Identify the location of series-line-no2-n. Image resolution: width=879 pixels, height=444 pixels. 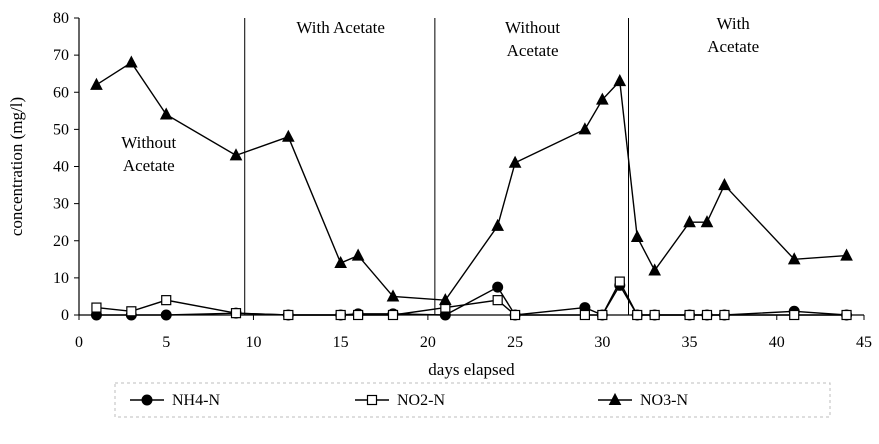
(471, 298).